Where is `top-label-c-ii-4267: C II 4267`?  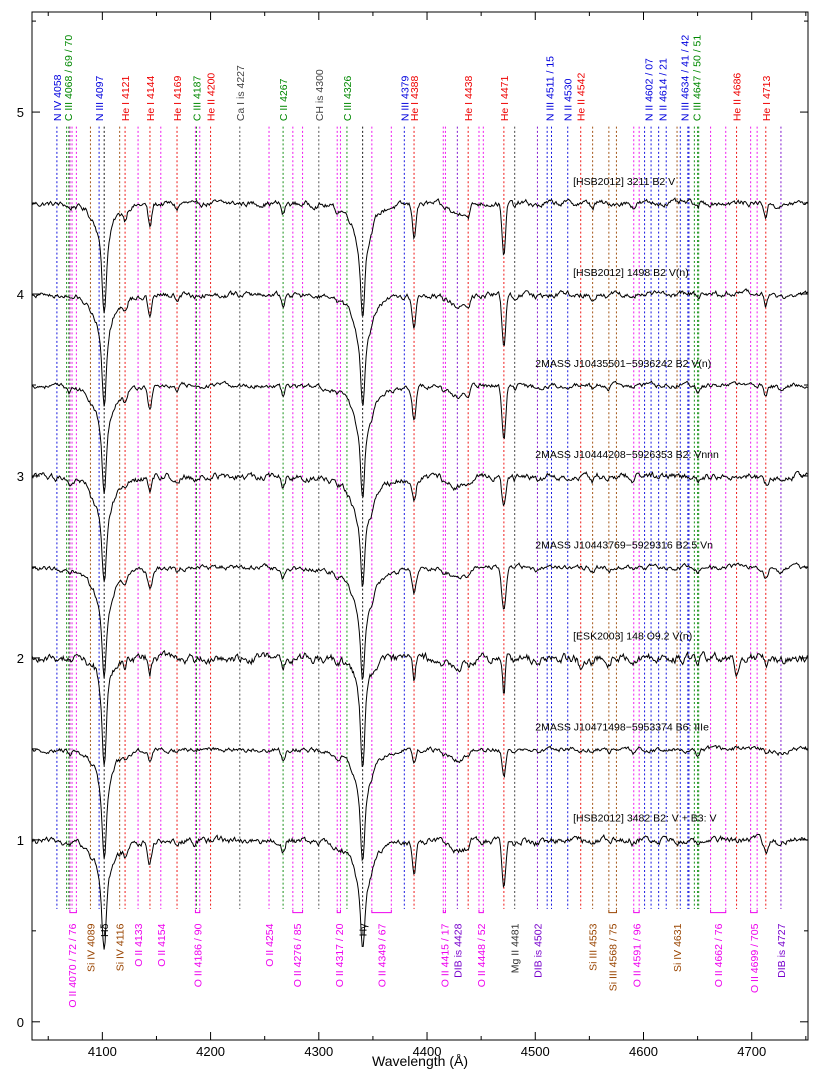 top-label-c-ii-4267: C II 4267 is located at coordinates (284, 99).